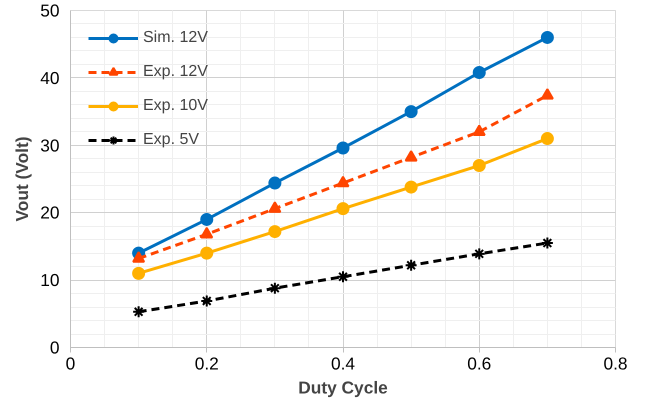  Describe the element at coordinates (71, 364) in the screenshot. I see `x-tick-label: 0` at that location.